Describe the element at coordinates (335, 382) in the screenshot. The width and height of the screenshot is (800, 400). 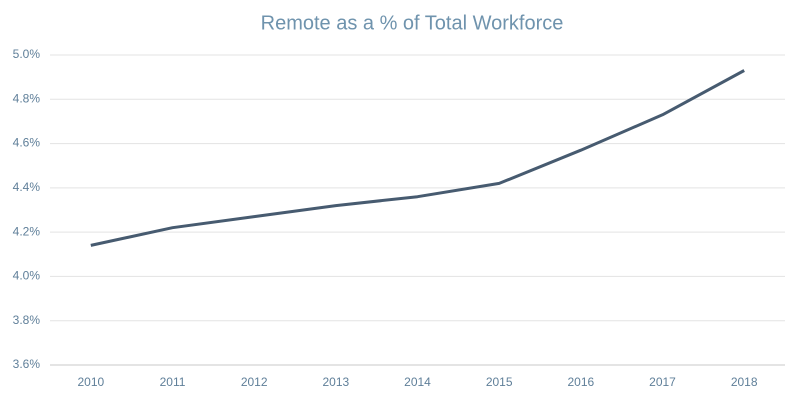
I see `x-tick-label: 2013` at that location.